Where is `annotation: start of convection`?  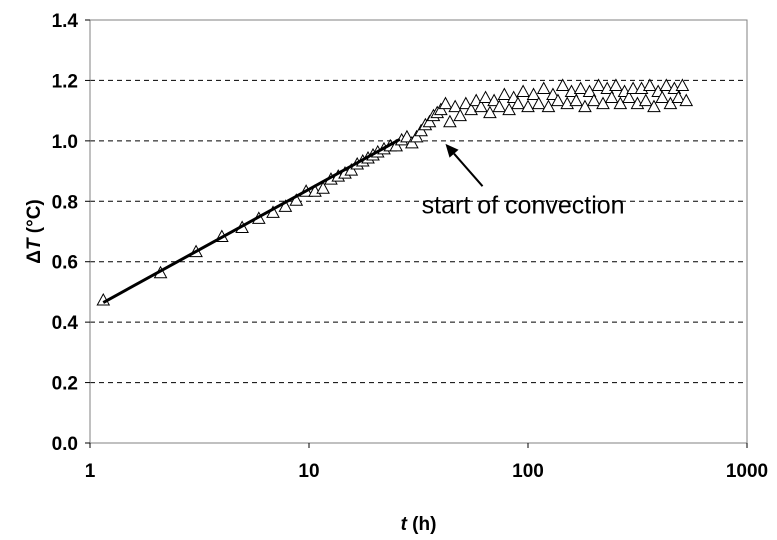
annotation: start of convection is located at coordinates (523, 181).